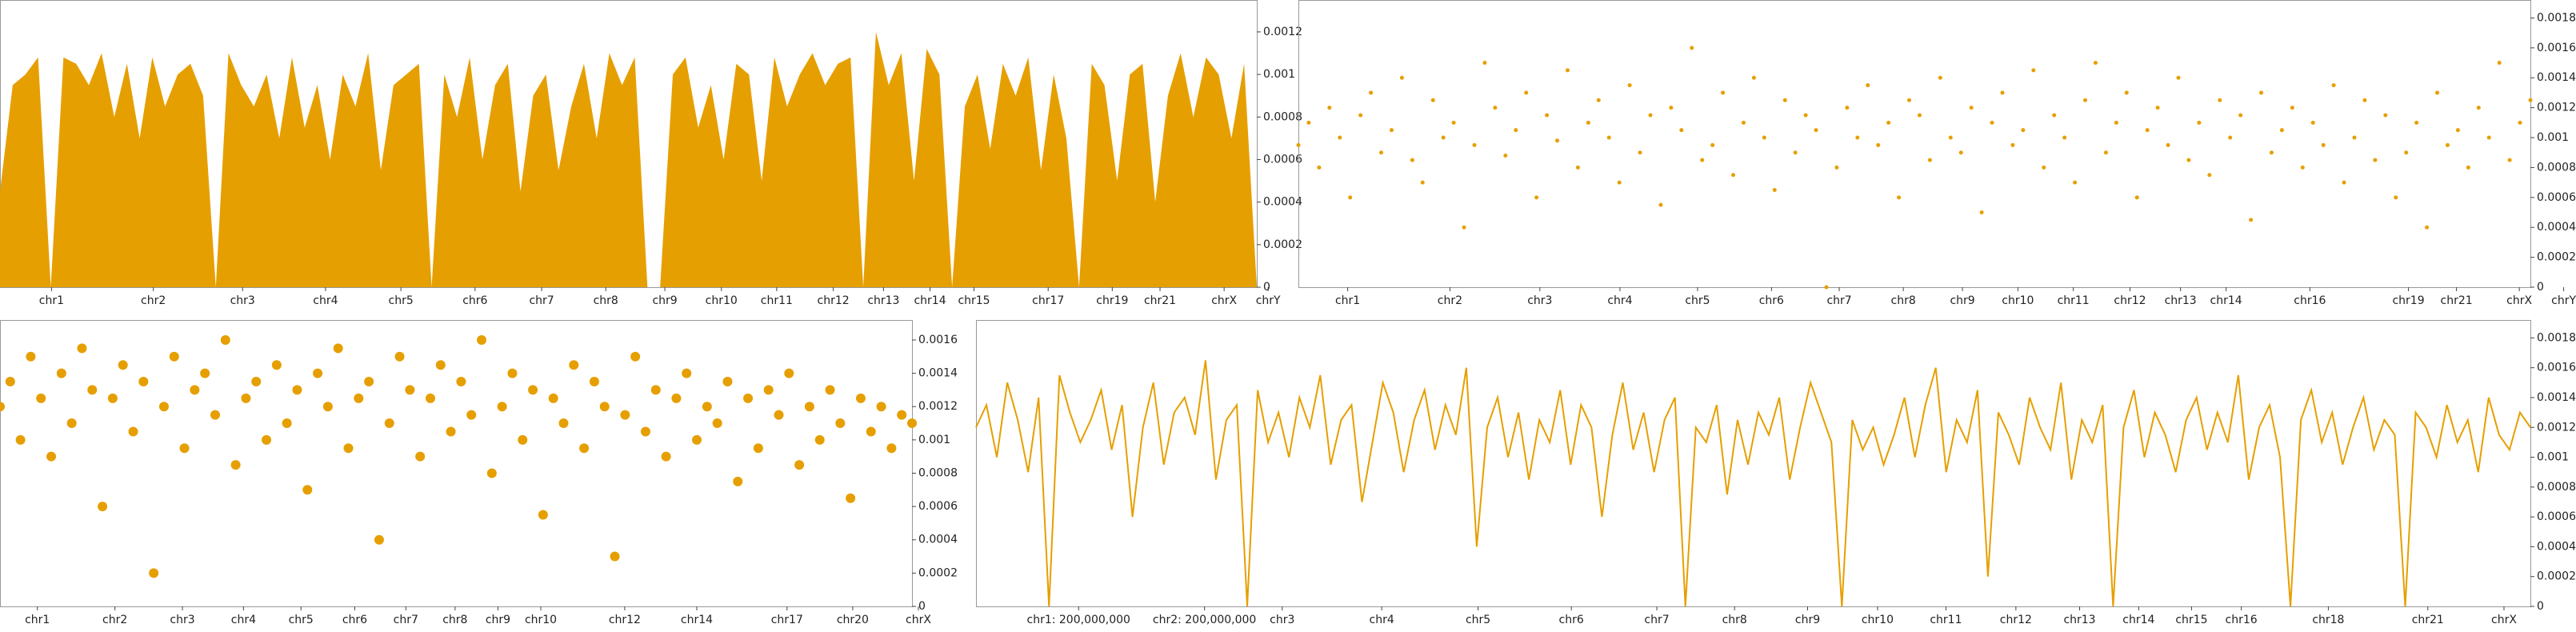  What do you see at coordinates (1347, 300) in the screenshot?
I see `x-tick-label: chr1` at bounding box center [1347, 300].